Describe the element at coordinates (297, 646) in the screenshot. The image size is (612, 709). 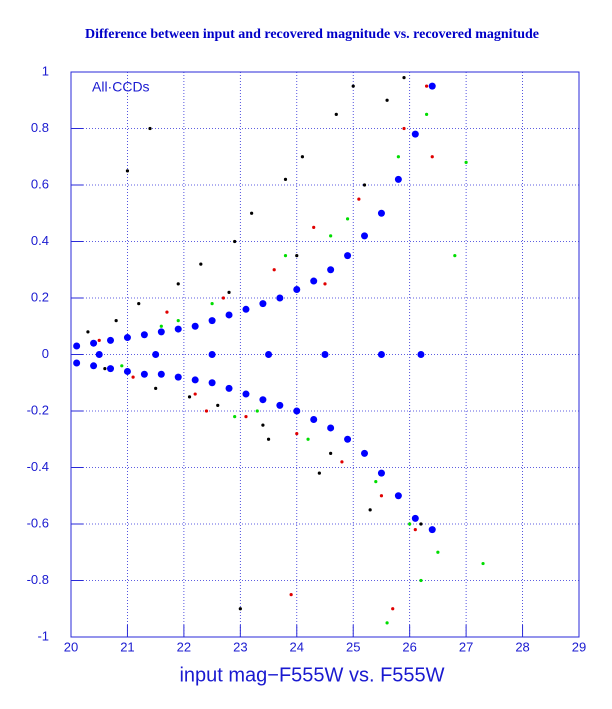
I see `x-tick-label: 24` at that location.